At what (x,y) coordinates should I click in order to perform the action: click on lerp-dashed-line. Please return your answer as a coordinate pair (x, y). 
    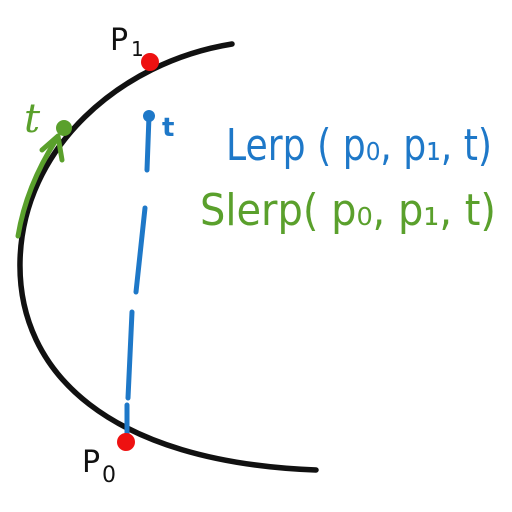
    Looking at the image, I should click on (138, 276).